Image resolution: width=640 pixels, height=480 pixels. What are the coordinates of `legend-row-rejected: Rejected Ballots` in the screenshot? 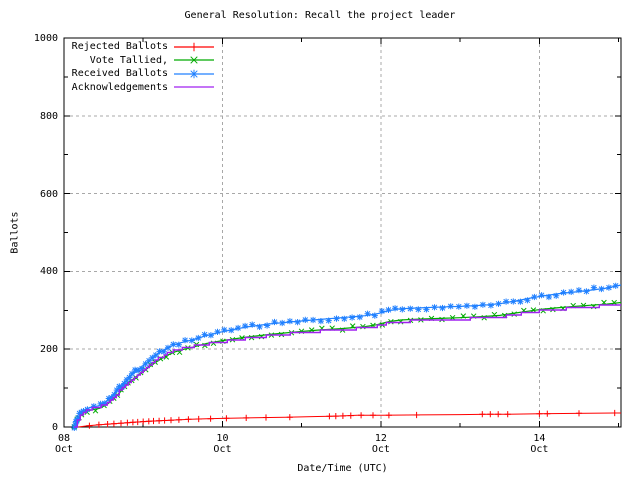 It's located at (140, 47).